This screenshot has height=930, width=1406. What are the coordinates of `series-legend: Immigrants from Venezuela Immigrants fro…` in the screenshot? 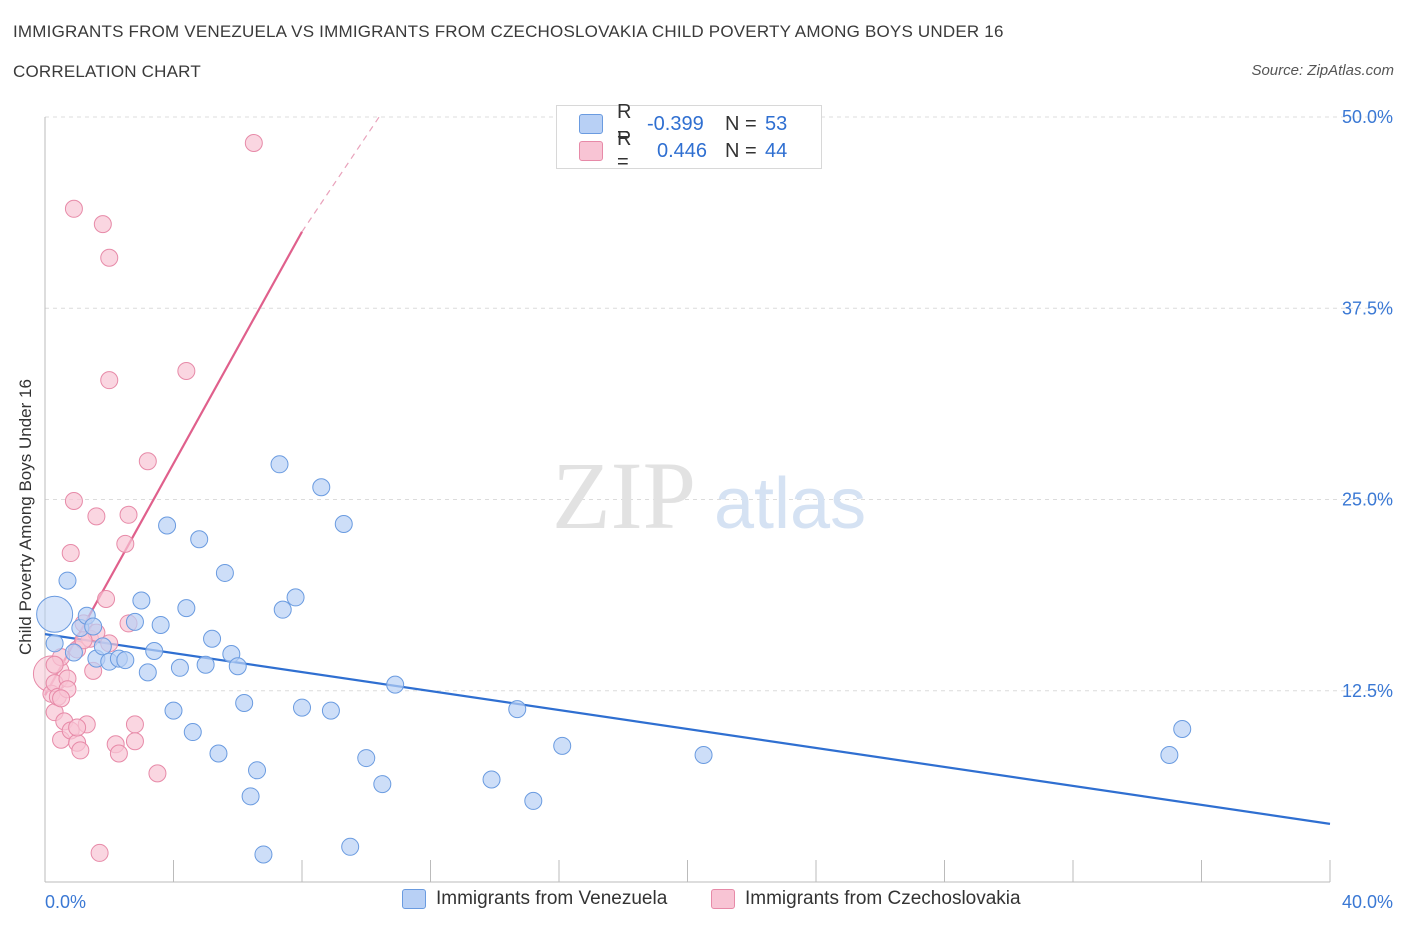 It's located at (703, 902).